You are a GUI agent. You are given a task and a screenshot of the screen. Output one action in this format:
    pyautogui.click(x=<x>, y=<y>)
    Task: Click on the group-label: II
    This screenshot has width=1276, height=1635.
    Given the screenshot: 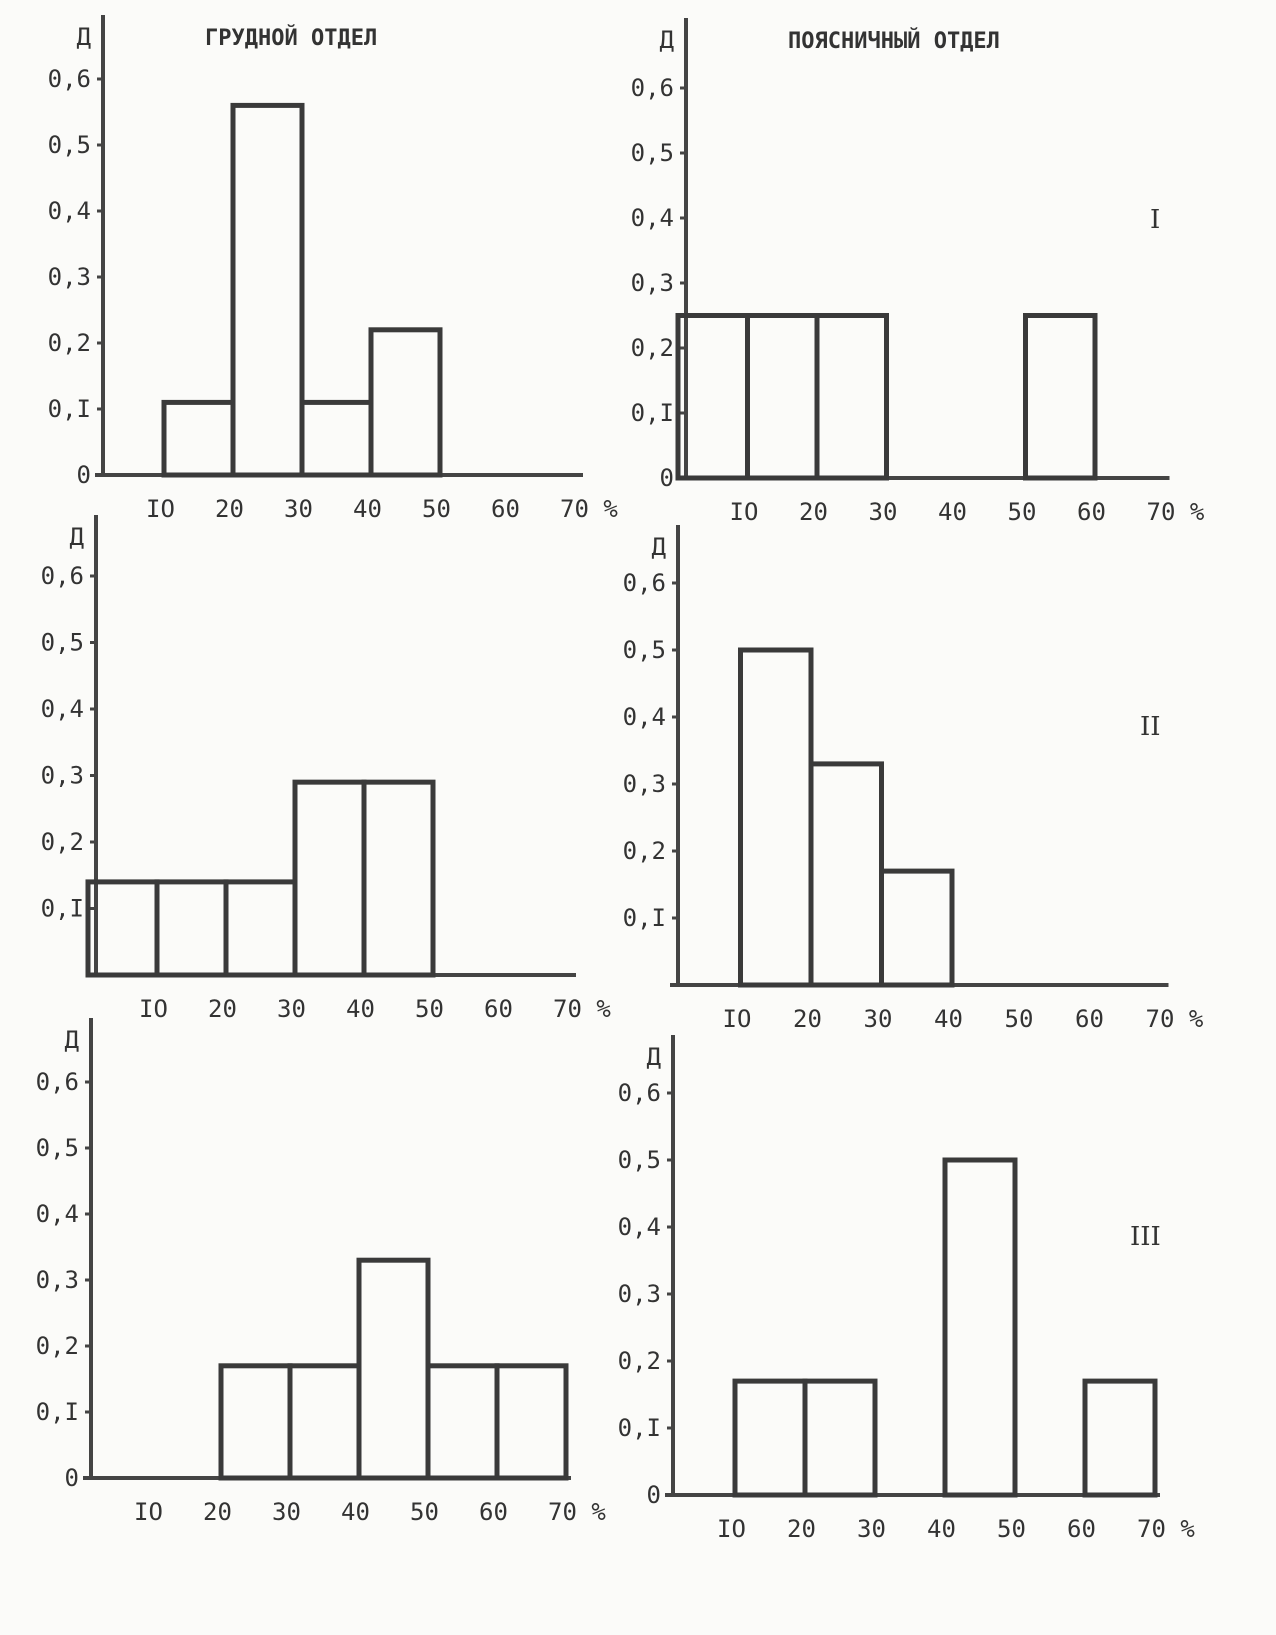 What is the action you would take?
    pyautogui.click(x=1150, y=727)
    